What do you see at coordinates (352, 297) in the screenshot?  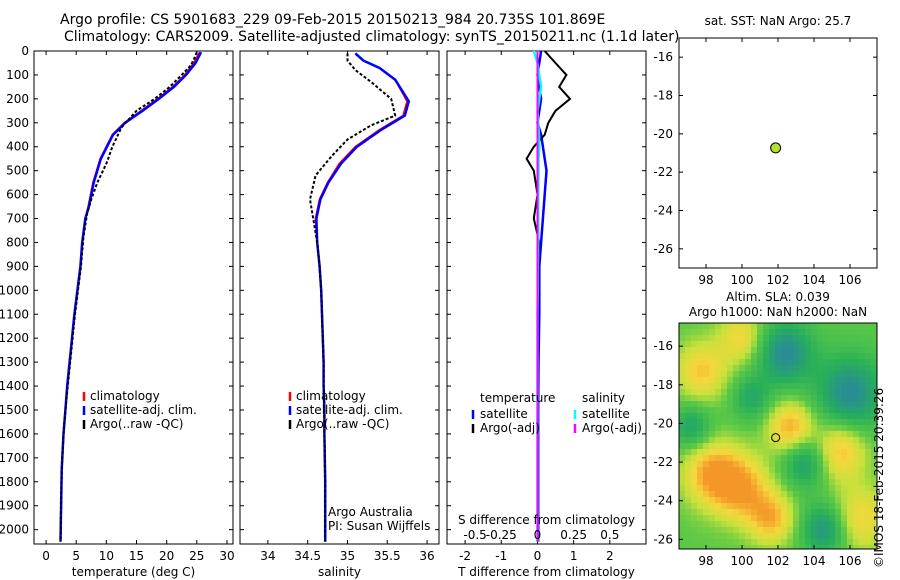 I see `series-line` at bounding box center [352, 297].